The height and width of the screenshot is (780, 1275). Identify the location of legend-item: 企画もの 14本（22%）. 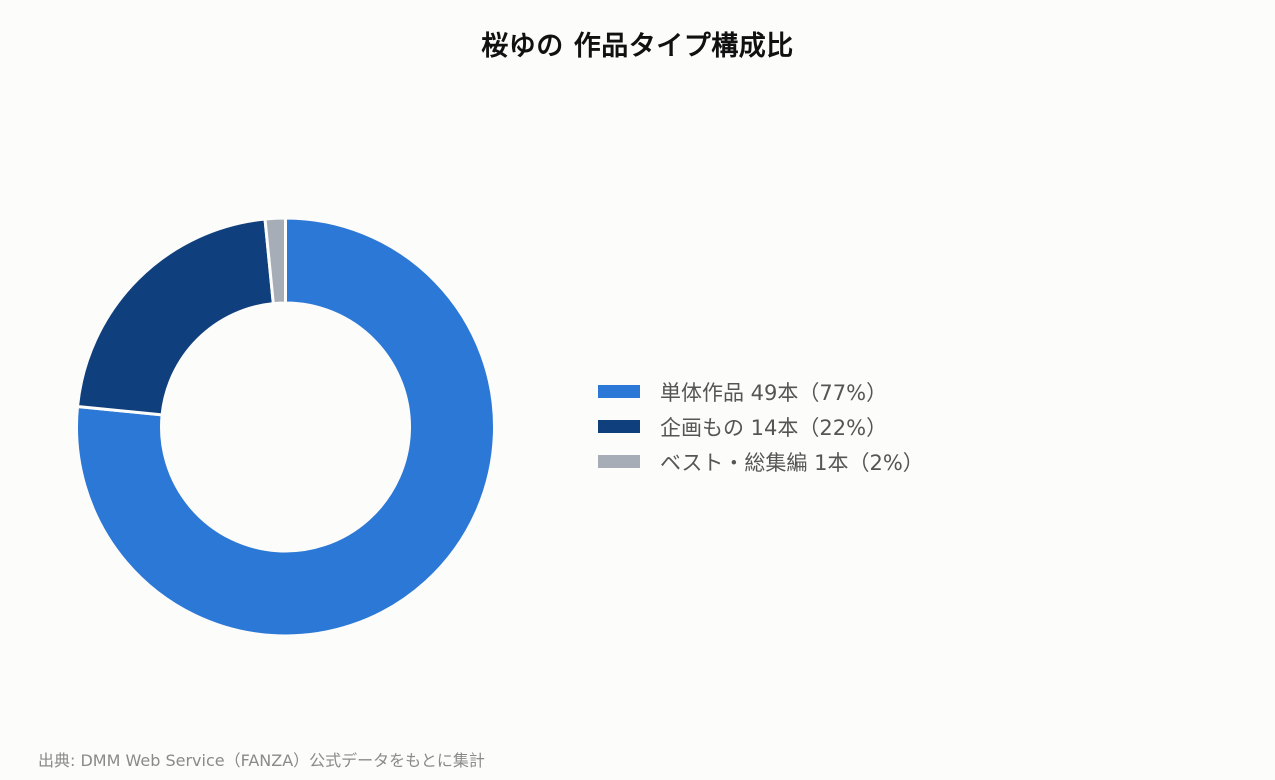
(761, 426).